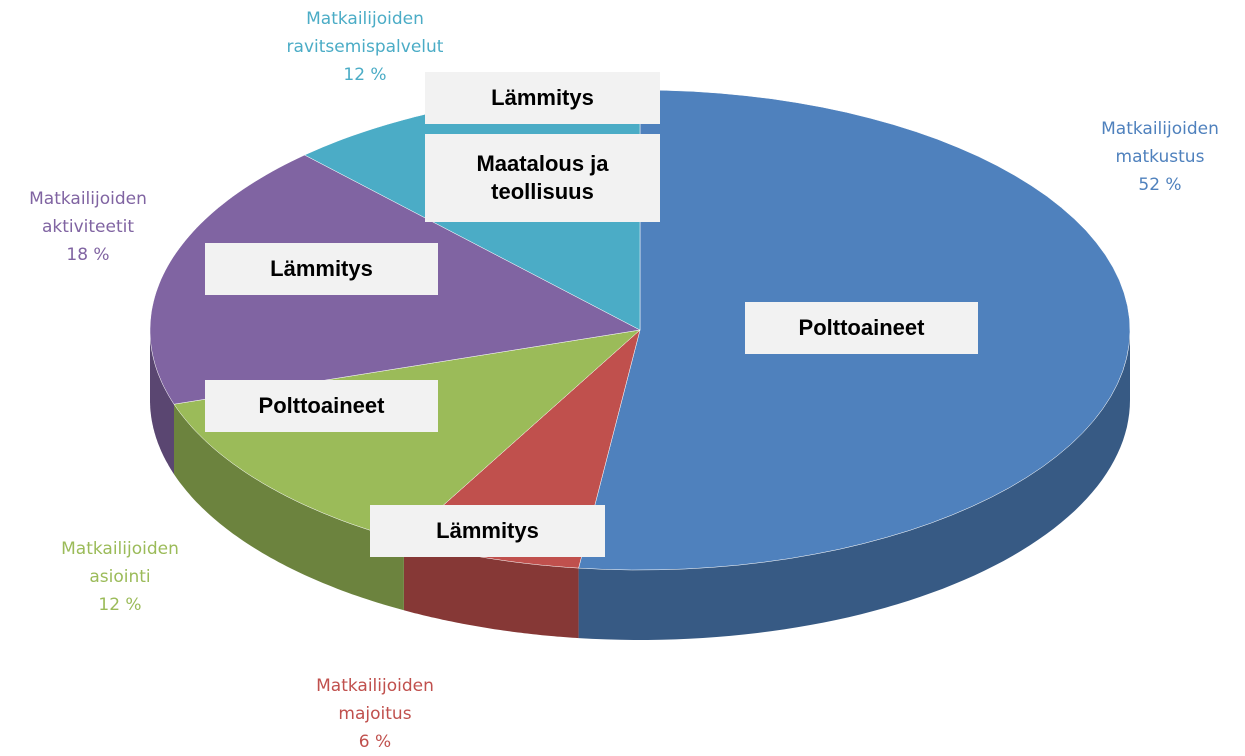  Describe the element at coordinates (1160, 185) in the screenshot. I see `slice-value: 52 %` at that location.